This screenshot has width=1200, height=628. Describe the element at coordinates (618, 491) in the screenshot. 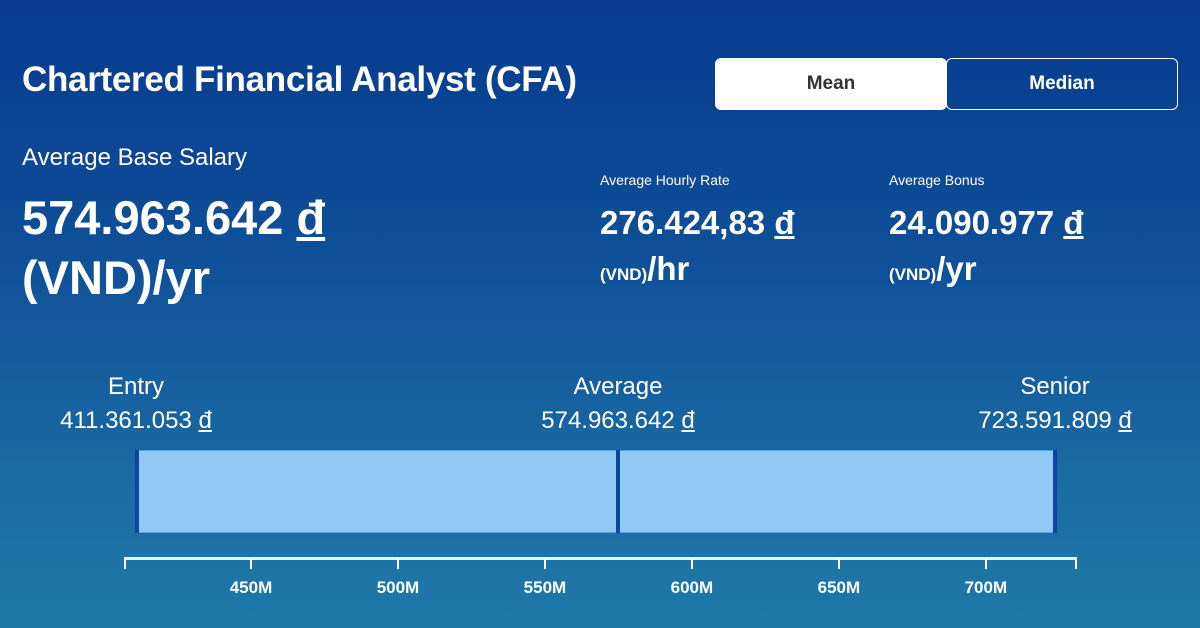

I see `average-marker` at that location.